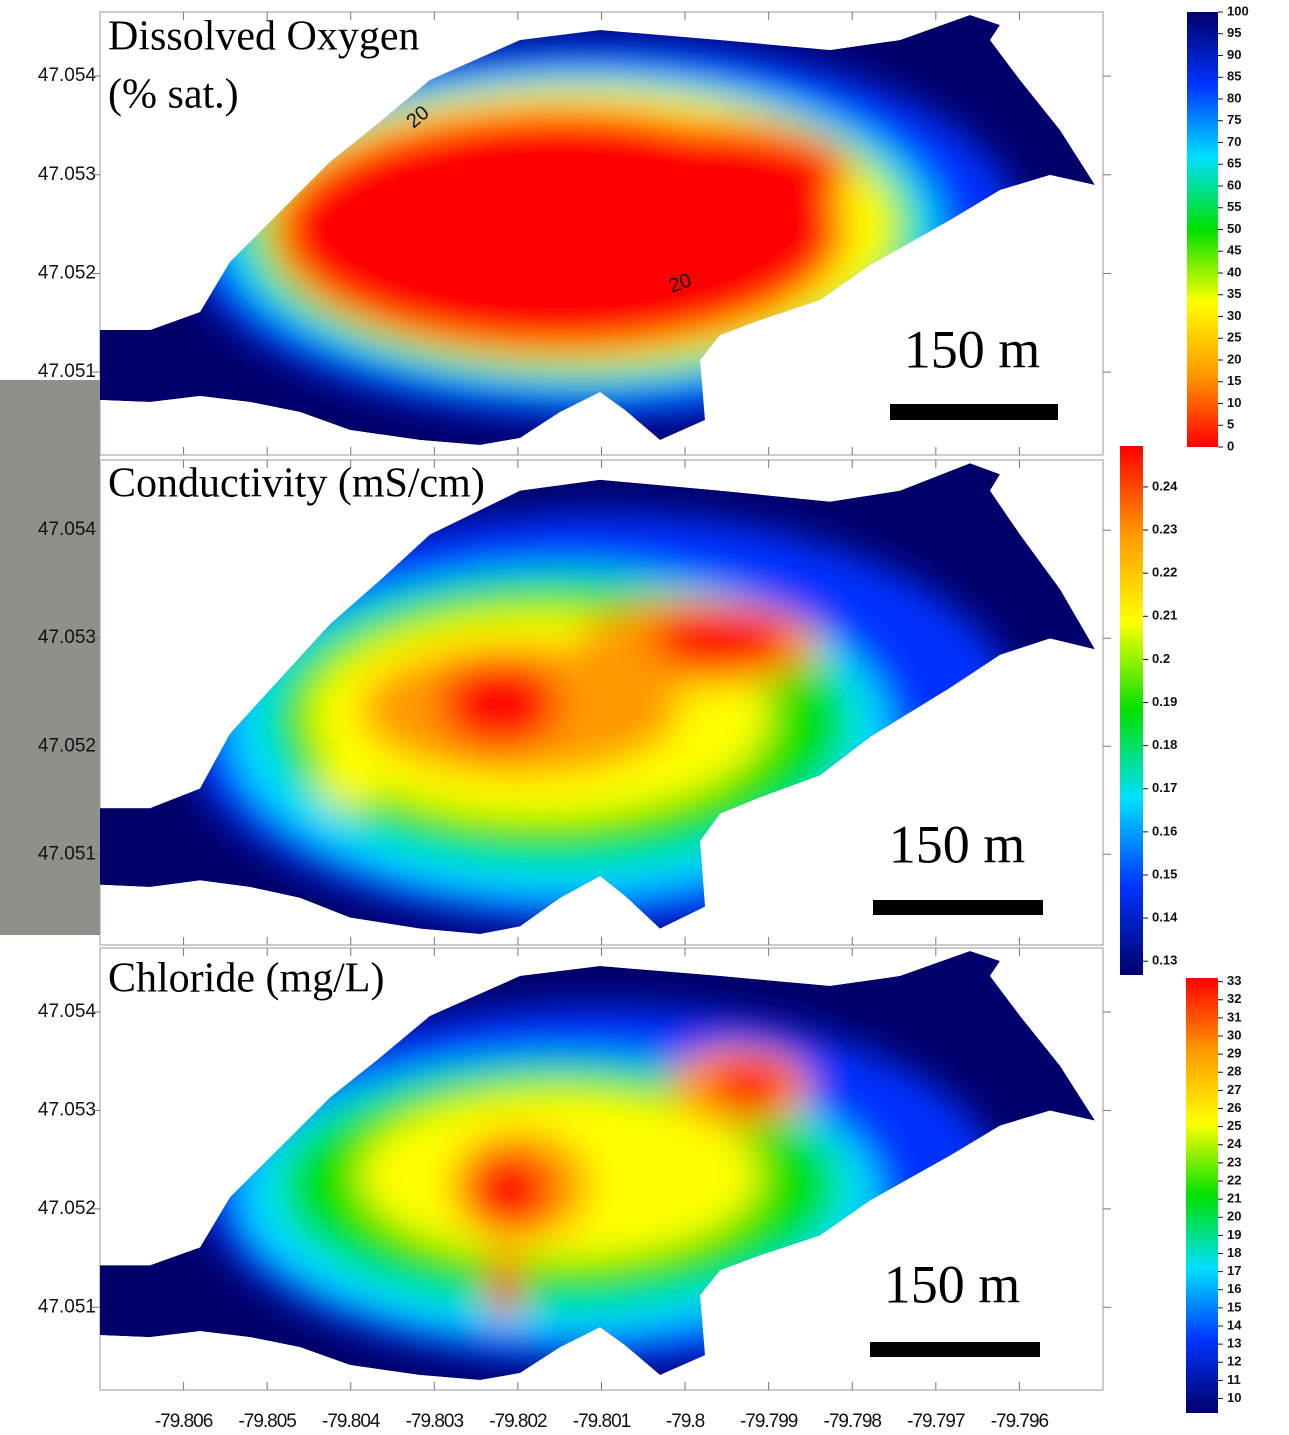  What do you see at coordinates (1234, 119) in the screenshot?
I see `colorbar-tick-label: 75` at bounding box center [1234, 119].